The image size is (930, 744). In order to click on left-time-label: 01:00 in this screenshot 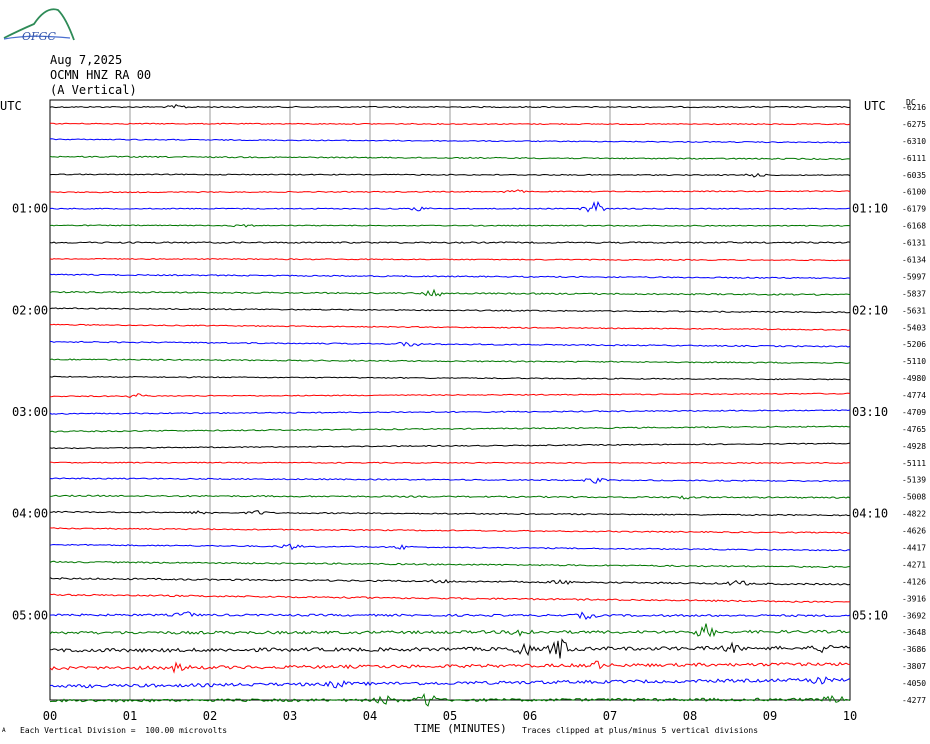, I will do `click(30, 209)`.